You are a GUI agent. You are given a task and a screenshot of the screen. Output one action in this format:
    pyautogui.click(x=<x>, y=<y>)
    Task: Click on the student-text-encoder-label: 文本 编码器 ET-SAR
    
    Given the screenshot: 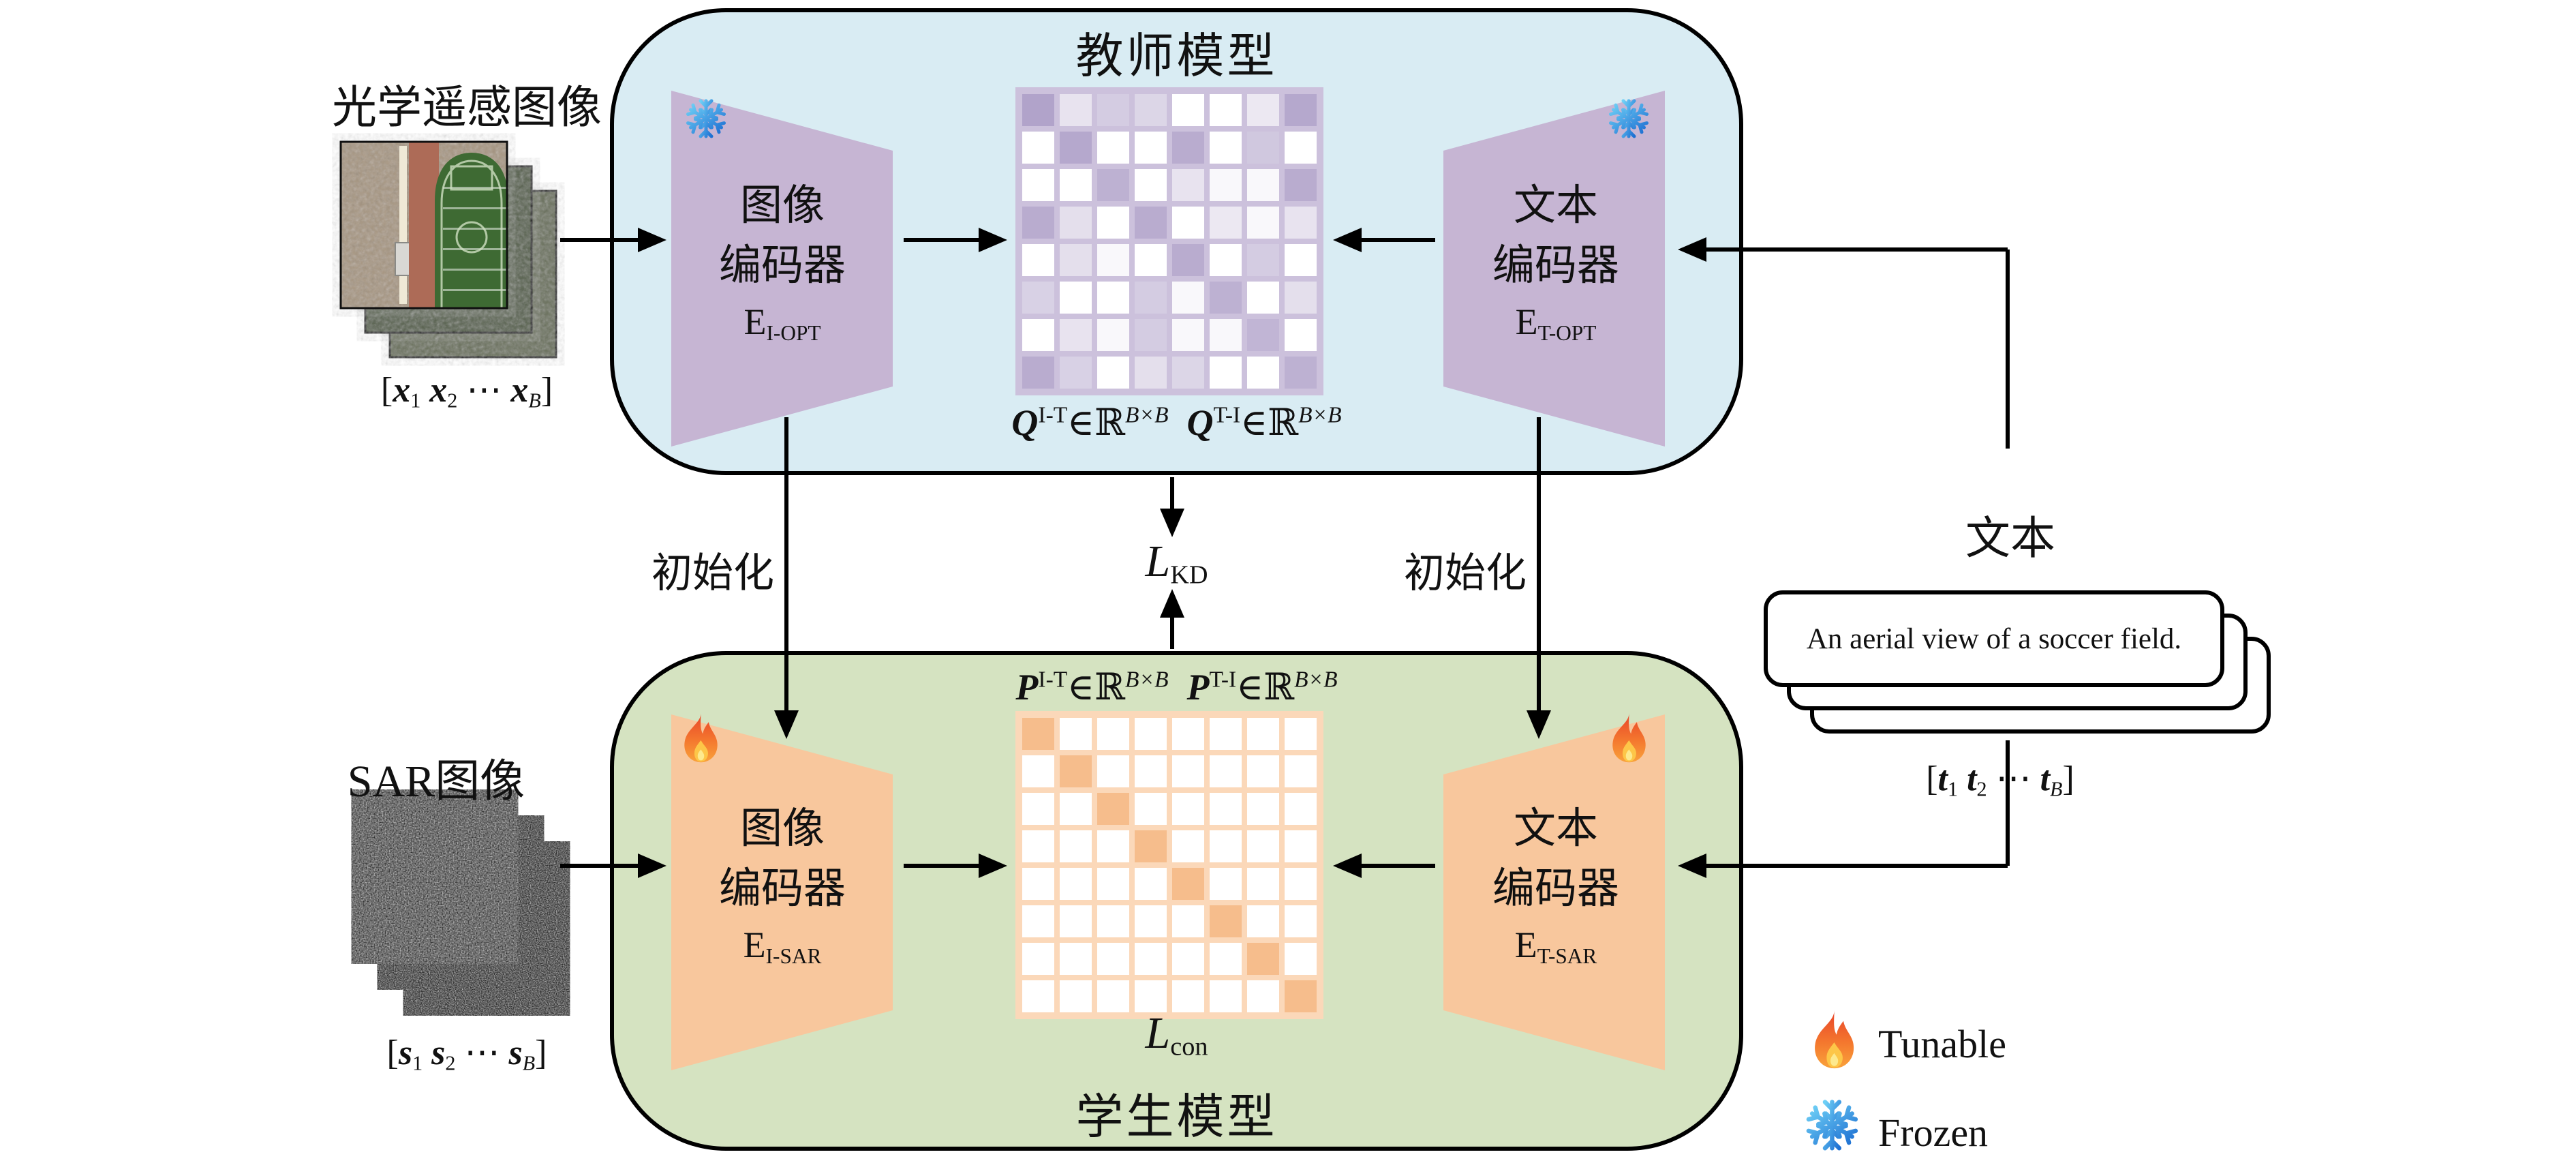 What is the action you would take?
    pyautogui.click(x=1555, y=887)
    